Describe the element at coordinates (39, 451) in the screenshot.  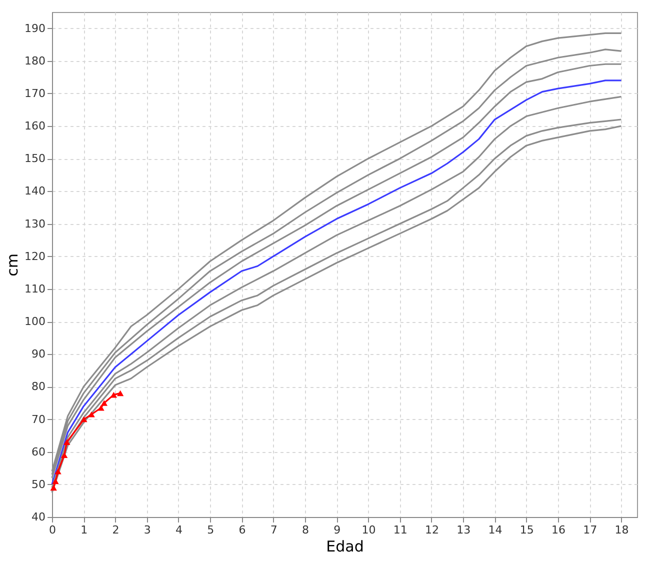
I see `y-tick-label: 60` at that location.